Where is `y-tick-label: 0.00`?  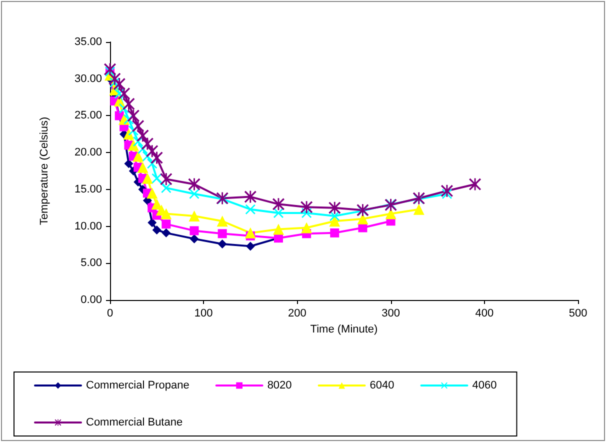
y-tick-label: 0.00 is located at coordinates (91, 300).